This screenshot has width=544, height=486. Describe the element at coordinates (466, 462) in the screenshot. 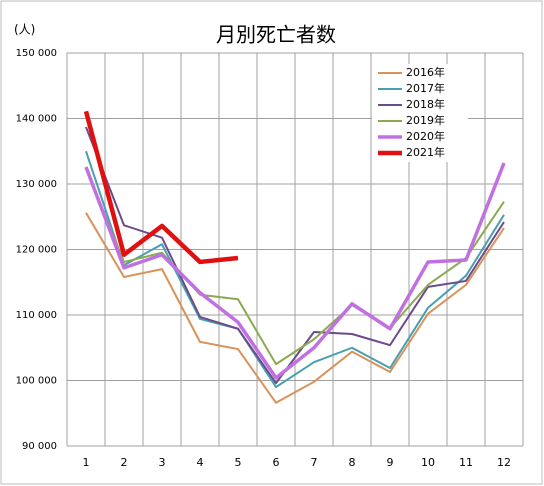

I see `x-tick-label: 11` at that location.